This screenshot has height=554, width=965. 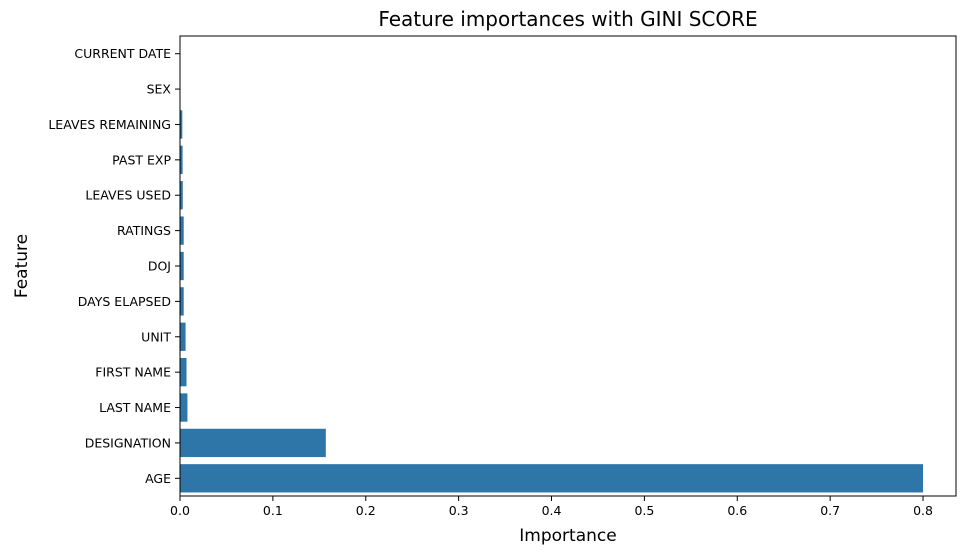 I want to click on x-tick-label: 0.8, so click(x=923, y=510).